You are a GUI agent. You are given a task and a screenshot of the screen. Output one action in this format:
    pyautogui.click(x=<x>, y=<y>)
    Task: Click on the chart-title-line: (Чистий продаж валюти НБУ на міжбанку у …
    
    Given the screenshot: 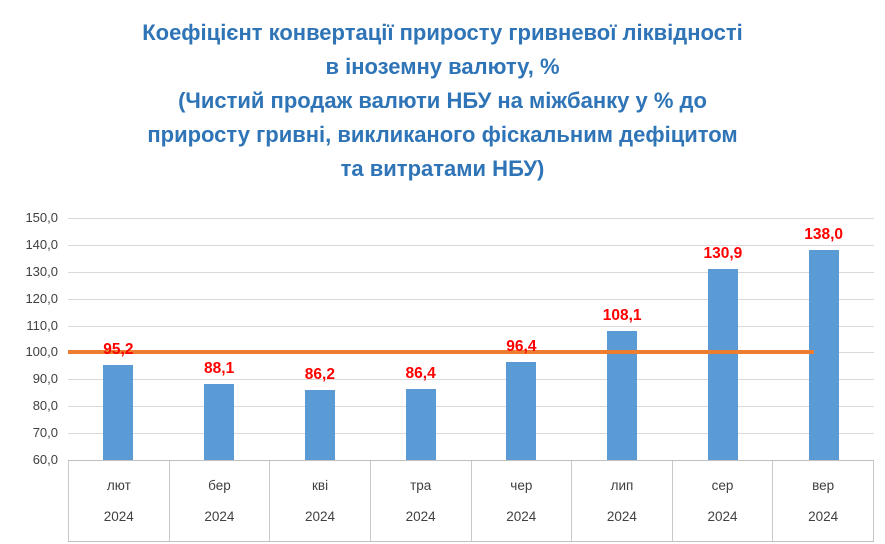 What is the action you would take?
    pyautogui.click(x=442, y=100)
    